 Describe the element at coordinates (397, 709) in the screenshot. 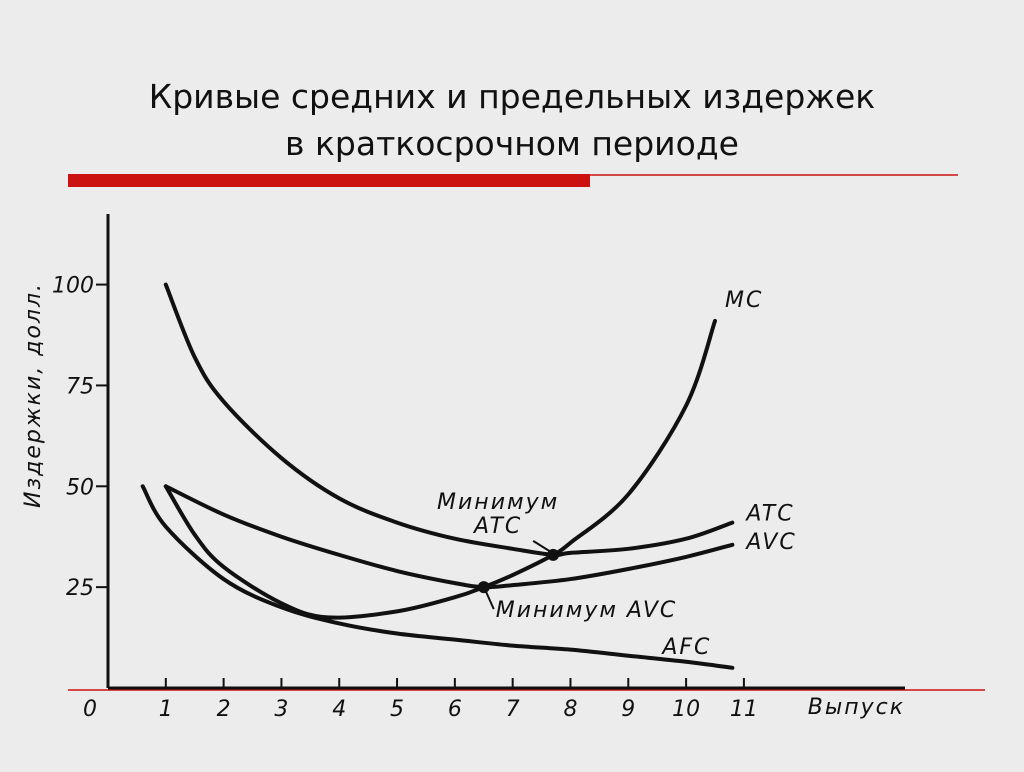

I see `x-tick-label: 5` at that location.